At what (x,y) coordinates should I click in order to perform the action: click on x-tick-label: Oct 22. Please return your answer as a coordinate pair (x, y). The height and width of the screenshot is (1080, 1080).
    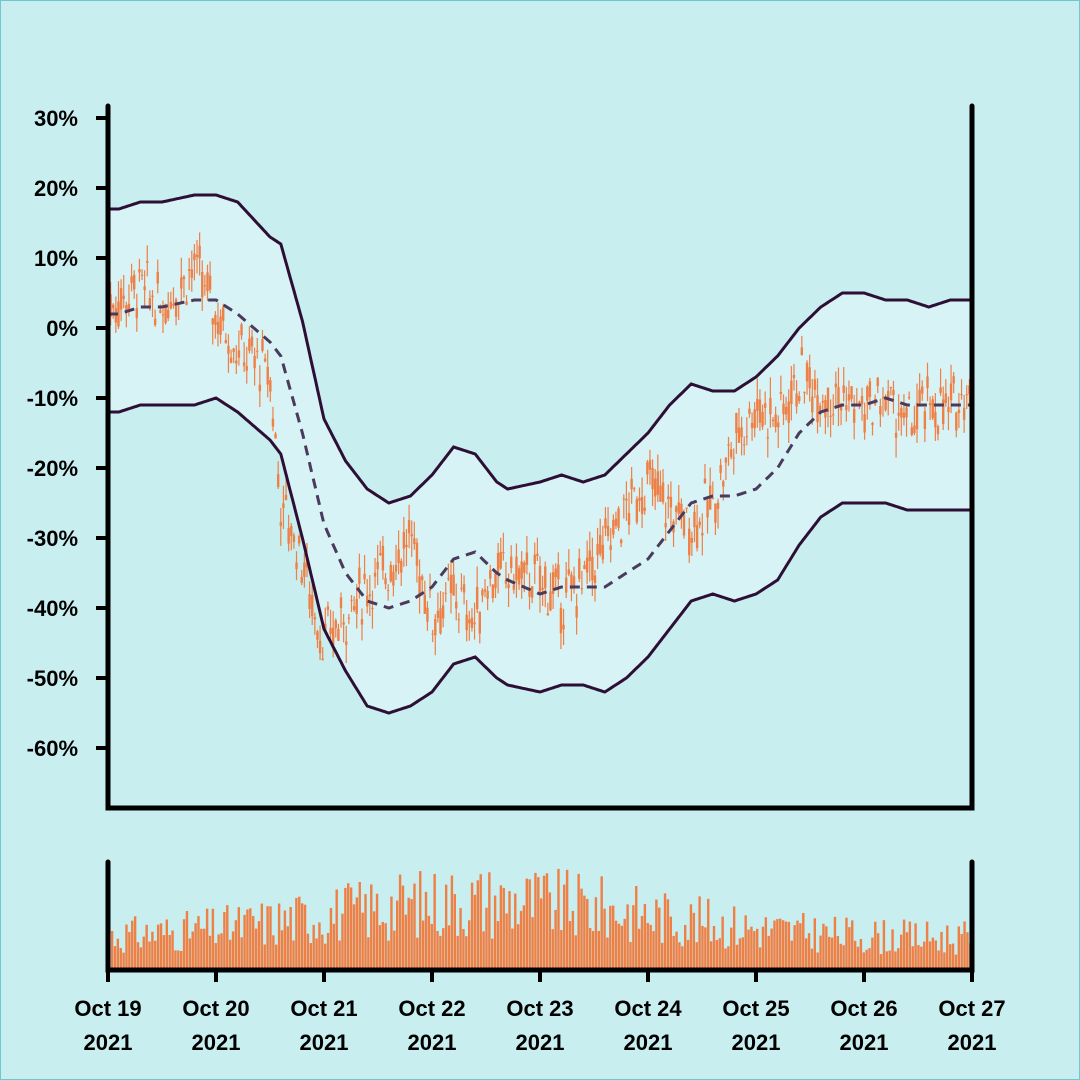
    Looking at the image, I should click on (431, 1008).